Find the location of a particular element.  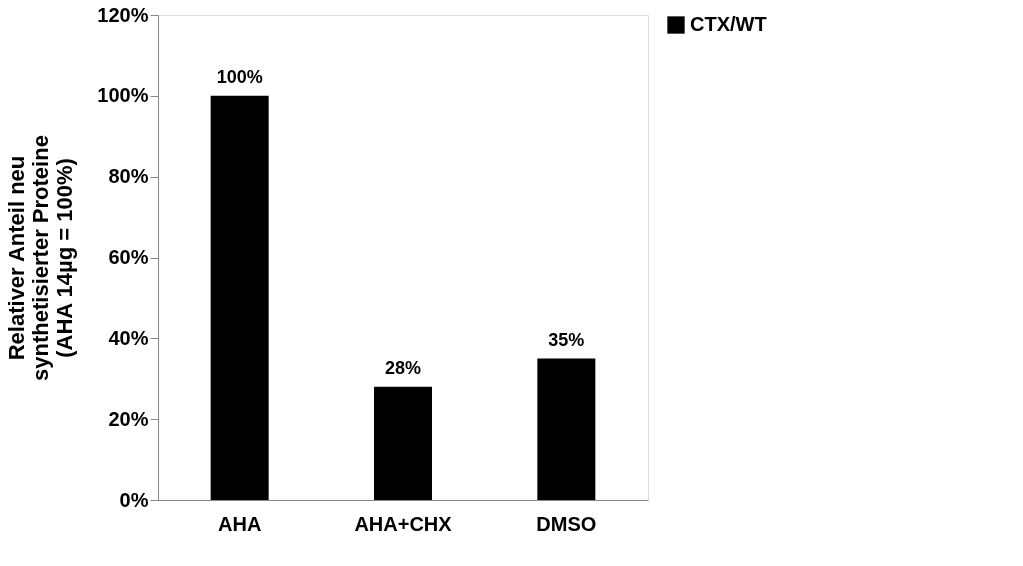

x-tick-label: DMSO is located at coordinates (566, 523).